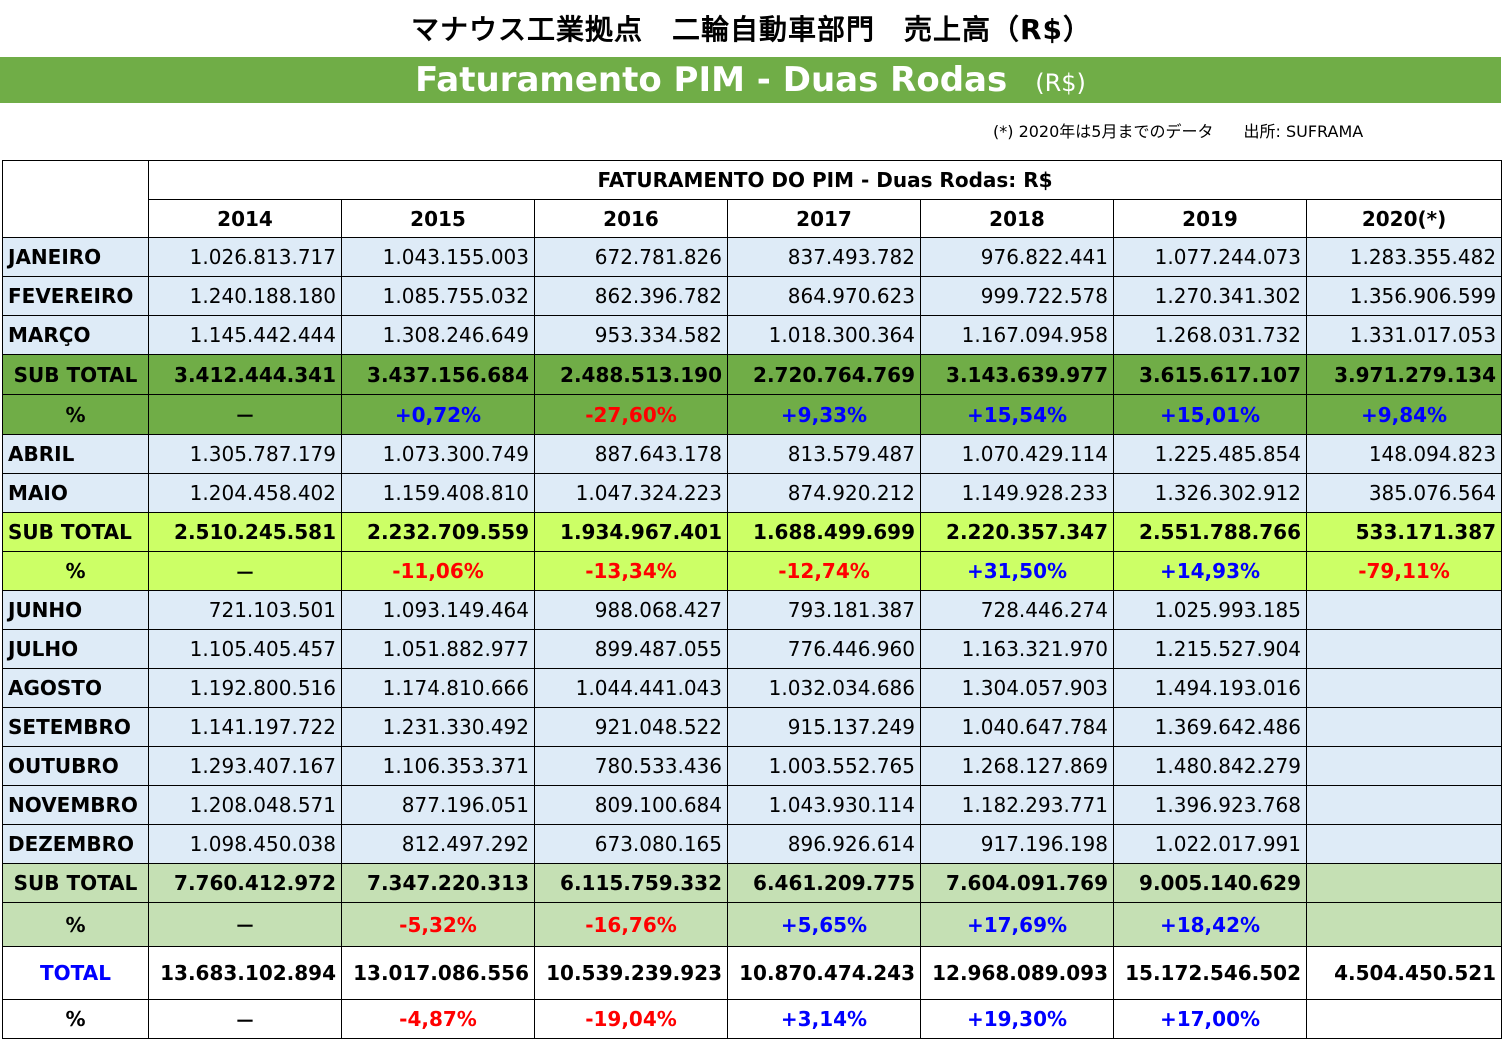 This screenshot has width=1503, height=1046. What do you see at coordinates (1404, 493) in the screenshot?
I see `value-cell: 385.076.564` at bounding box center [1404, 493].